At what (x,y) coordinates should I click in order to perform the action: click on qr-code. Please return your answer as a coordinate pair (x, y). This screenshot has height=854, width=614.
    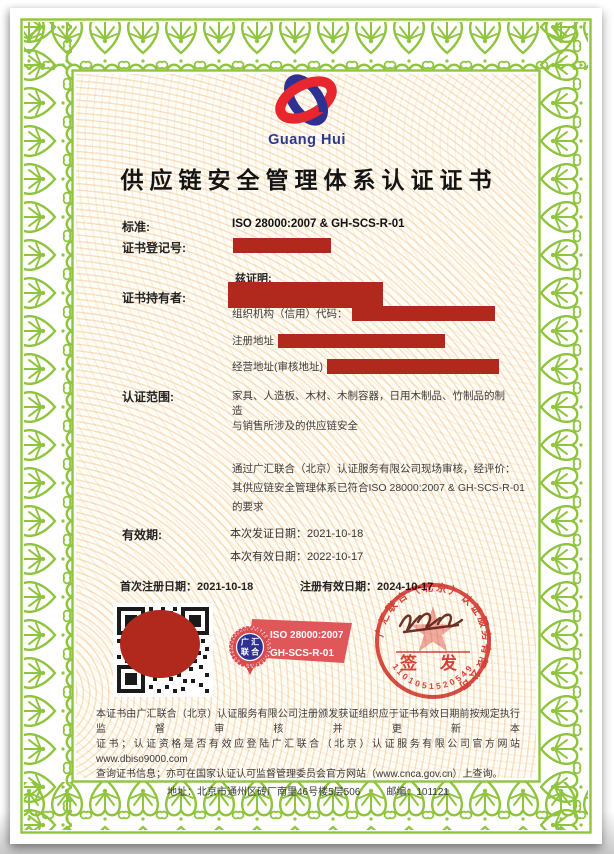
    Looking at the image, I should click on (163, 650).